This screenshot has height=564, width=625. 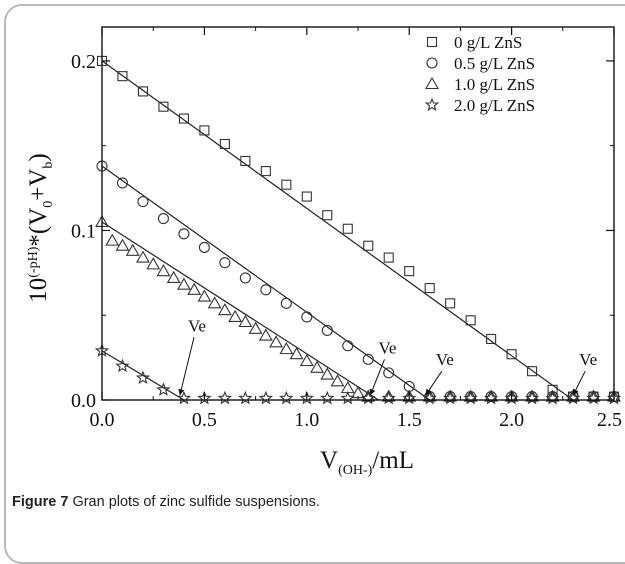 What do you see at coordinates (196, 502) in the screenshot?
I see `figure-caption-text: Gran plots of zinc sulfide suspensions.` at bounding box center [196, 502].